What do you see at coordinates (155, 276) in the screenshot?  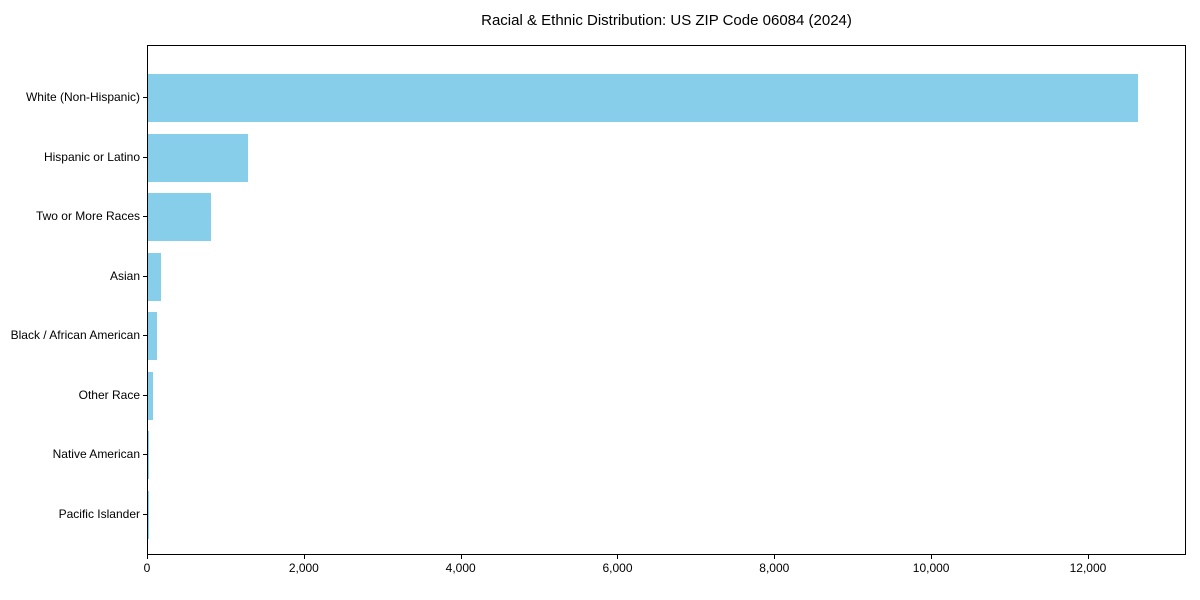 I see `bar-asian` at bounding box center [155, 276].